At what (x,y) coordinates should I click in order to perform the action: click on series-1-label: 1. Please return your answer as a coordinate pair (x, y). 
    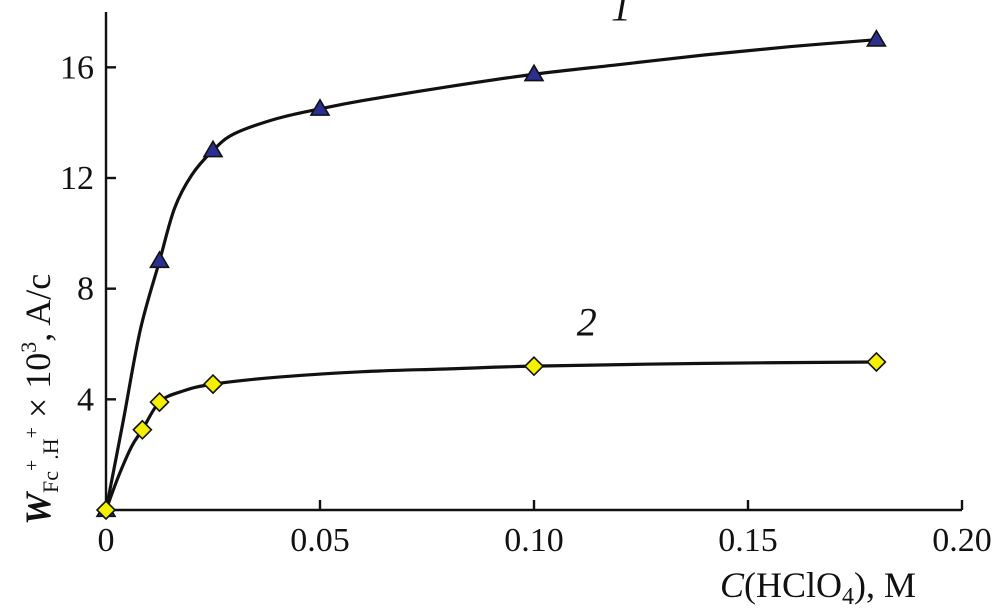
    Looking at the image, I should click on (621, 14).